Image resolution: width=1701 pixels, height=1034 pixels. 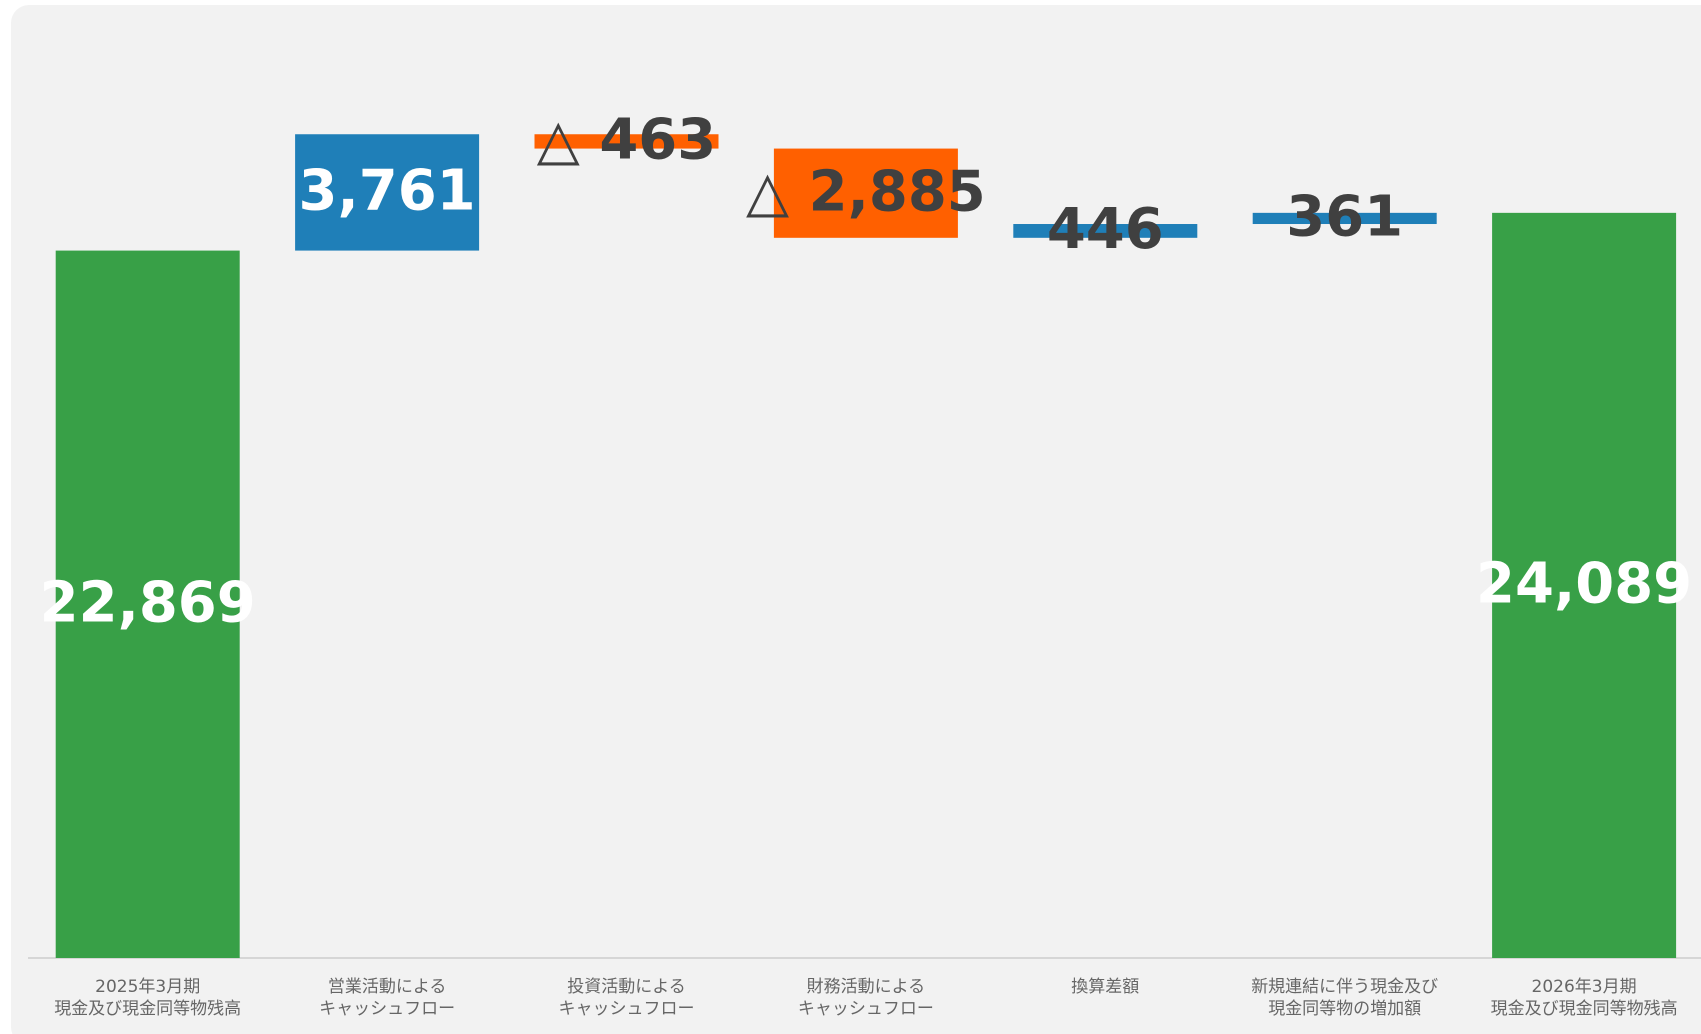 What do you see at coordinates (147, 998) in the screenshot?
I see `x-tick-label: 2025年3月期現金及び現金同等物残高` at bounding box center [147, 998].